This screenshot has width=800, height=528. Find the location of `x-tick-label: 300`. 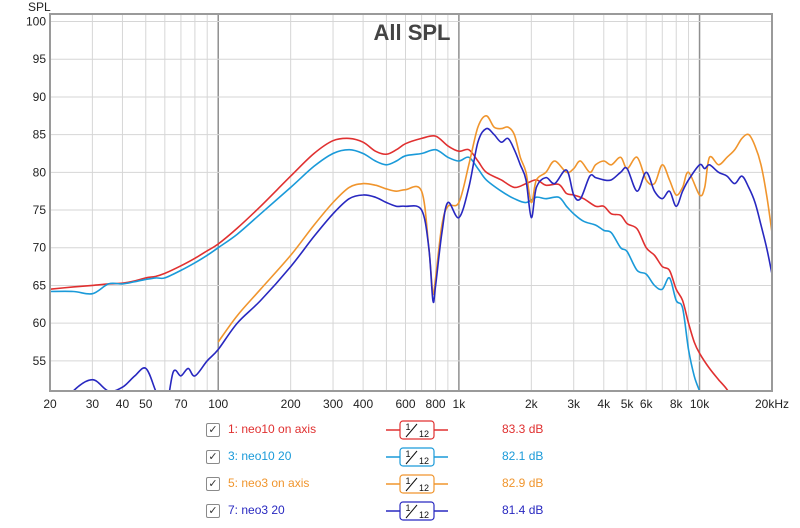

x-tick-label: 300 is located at coordinates (333, 404).